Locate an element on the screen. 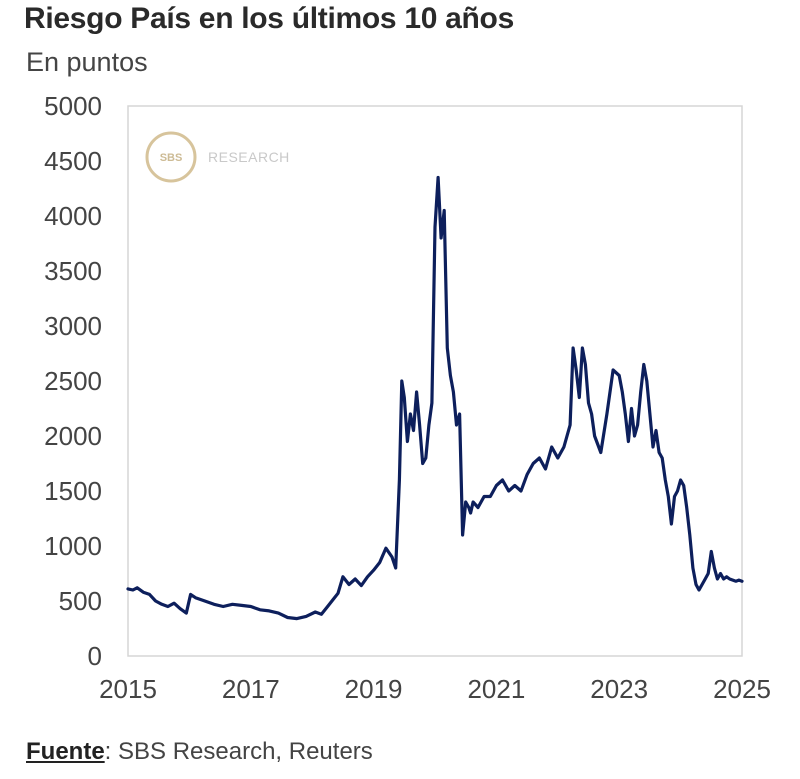 This screenshot has width=800, height=779. y-tick-label: 4000 is located at coordinates (73, 216).